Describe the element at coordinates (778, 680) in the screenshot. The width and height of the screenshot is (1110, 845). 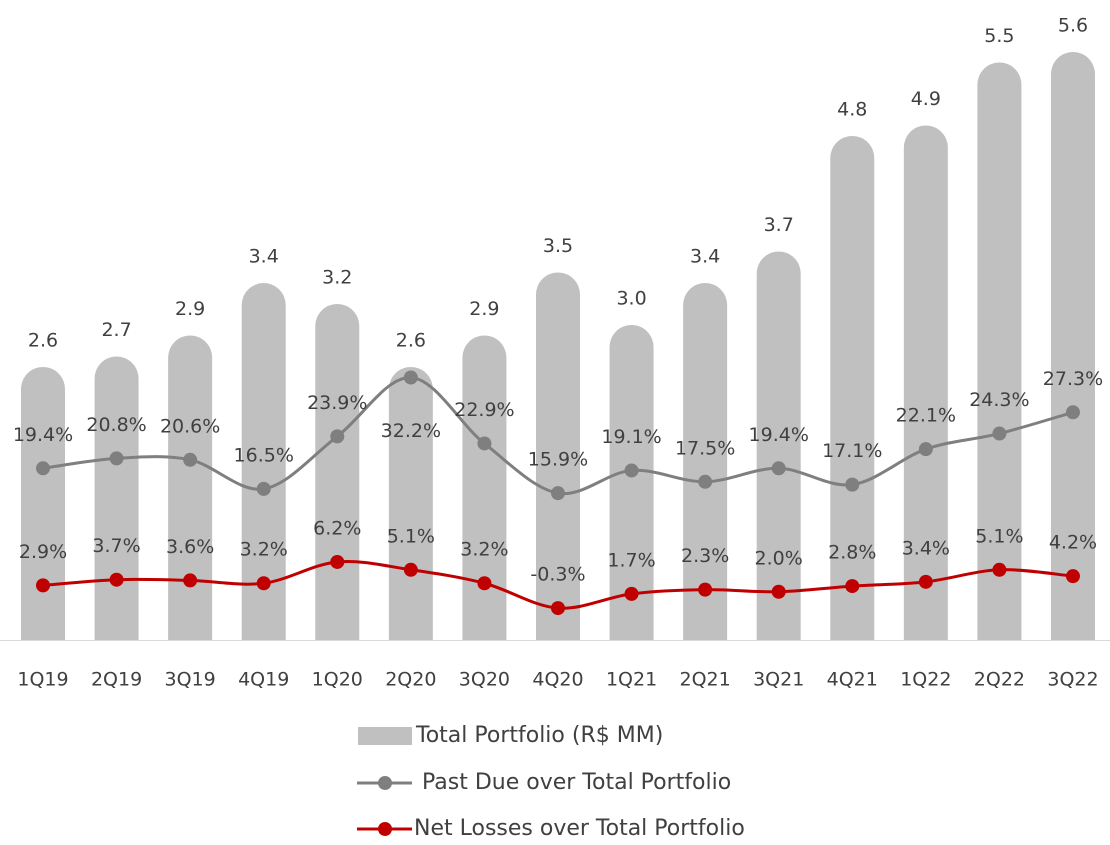
I see `x-tick-label: 3Q21` at that location.